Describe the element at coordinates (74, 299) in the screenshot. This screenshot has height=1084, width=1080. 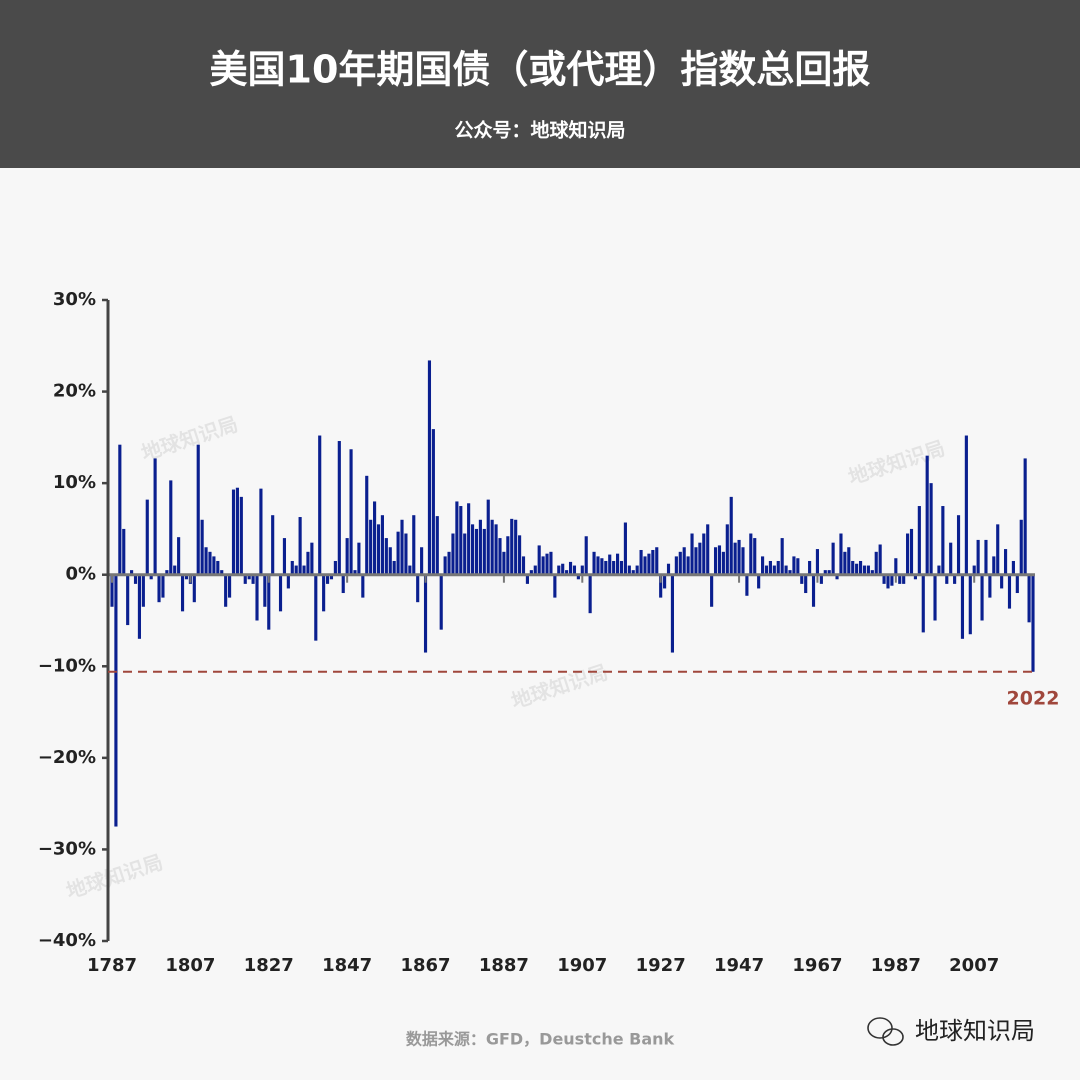
I see `y-tick-label: 30%` at that location.